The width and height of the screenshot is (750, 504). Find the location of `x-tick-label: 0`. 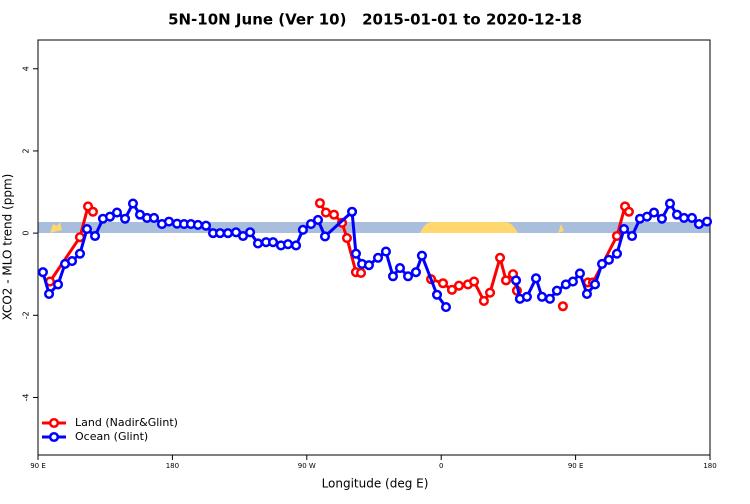

x-tick-label: 0 is located at coordinates (441, 466).